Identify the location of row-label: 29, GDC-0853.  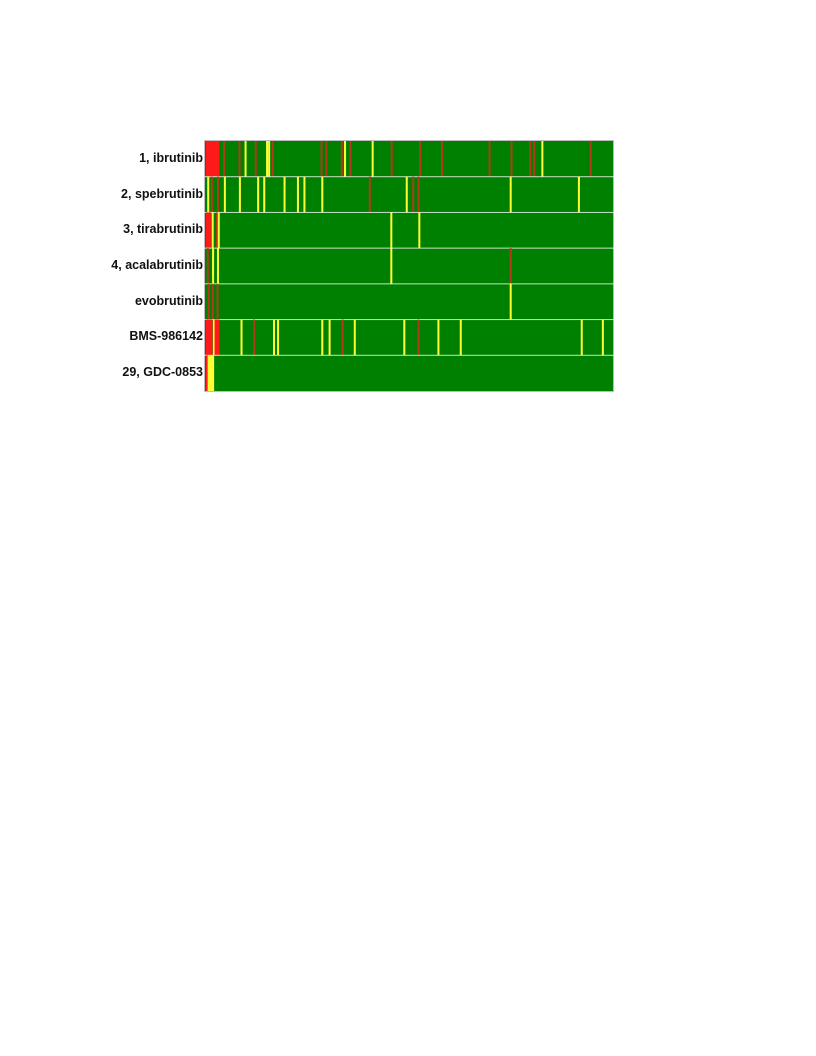
(162, 372).